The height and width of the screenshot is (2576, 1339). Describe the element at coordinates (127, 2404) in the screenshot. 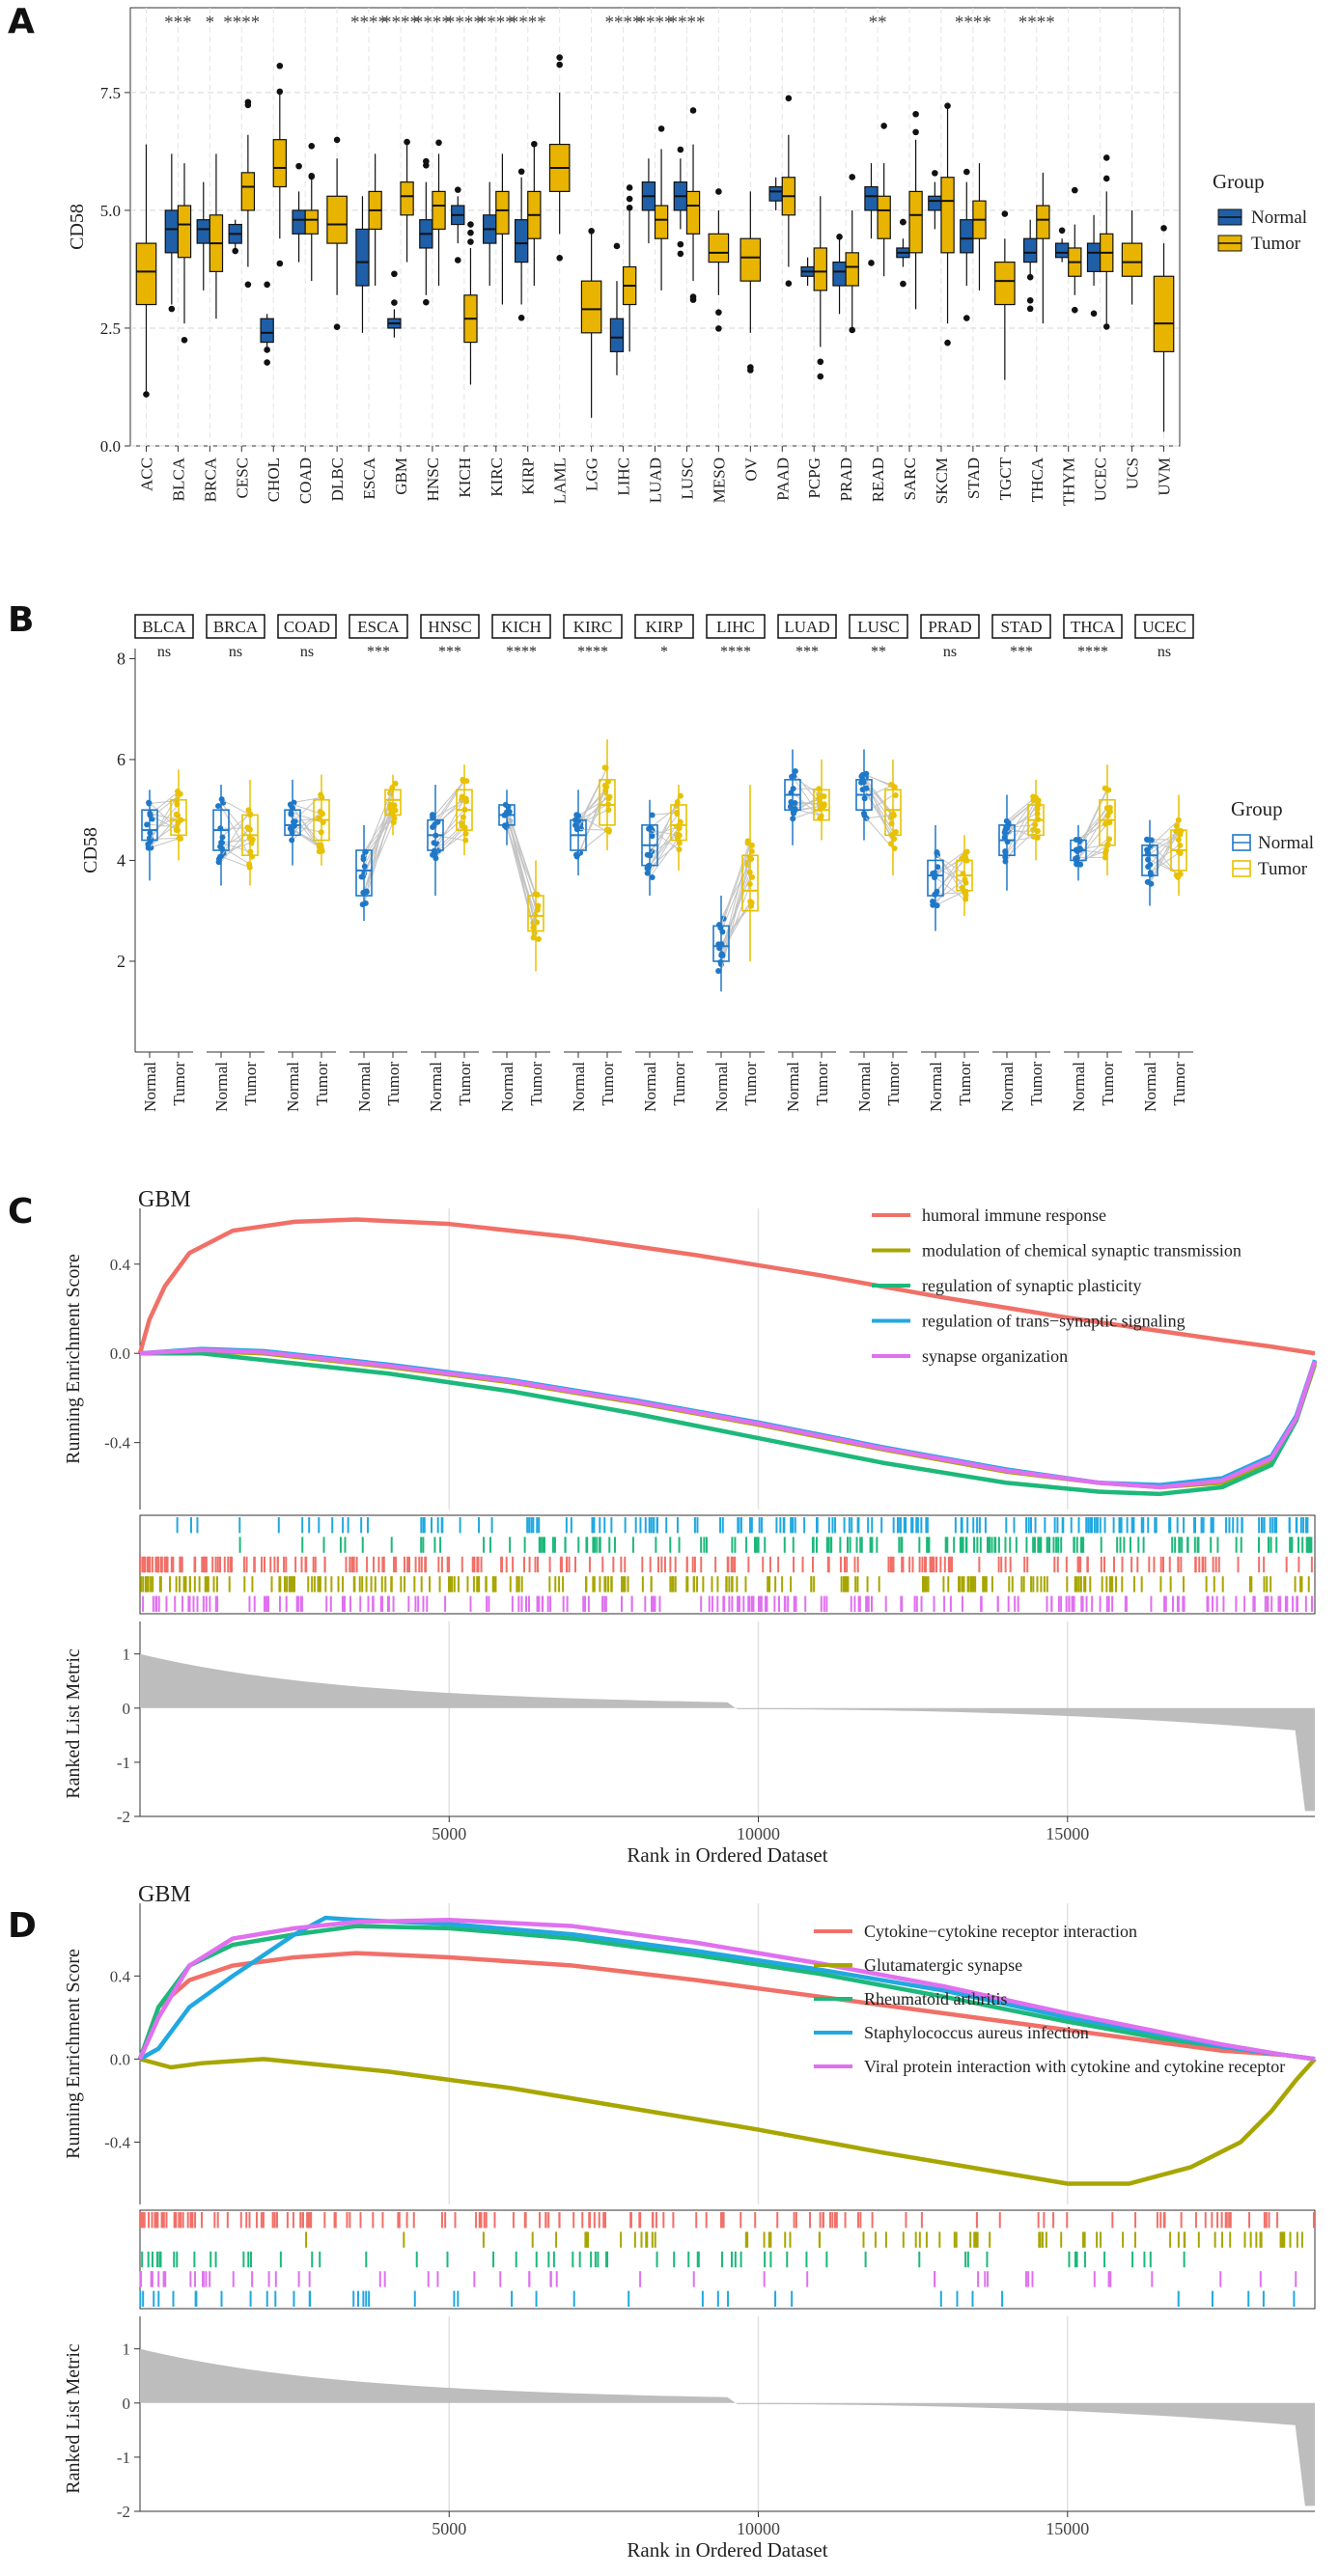

I see `metric-tick-label: 0` at that location.